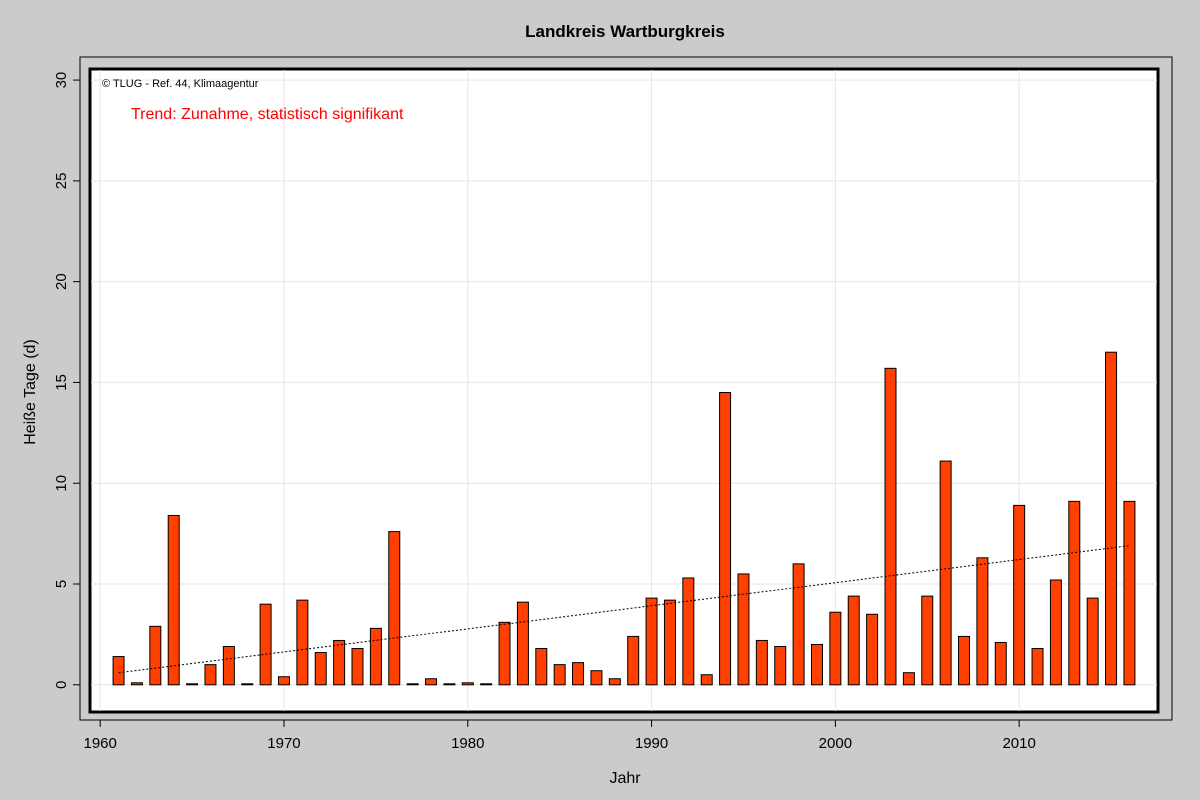  What do you see at coordinates (467, 743) in the screenshot?
I see `x-tick-label: 1980` at bounding box center [467, 743].